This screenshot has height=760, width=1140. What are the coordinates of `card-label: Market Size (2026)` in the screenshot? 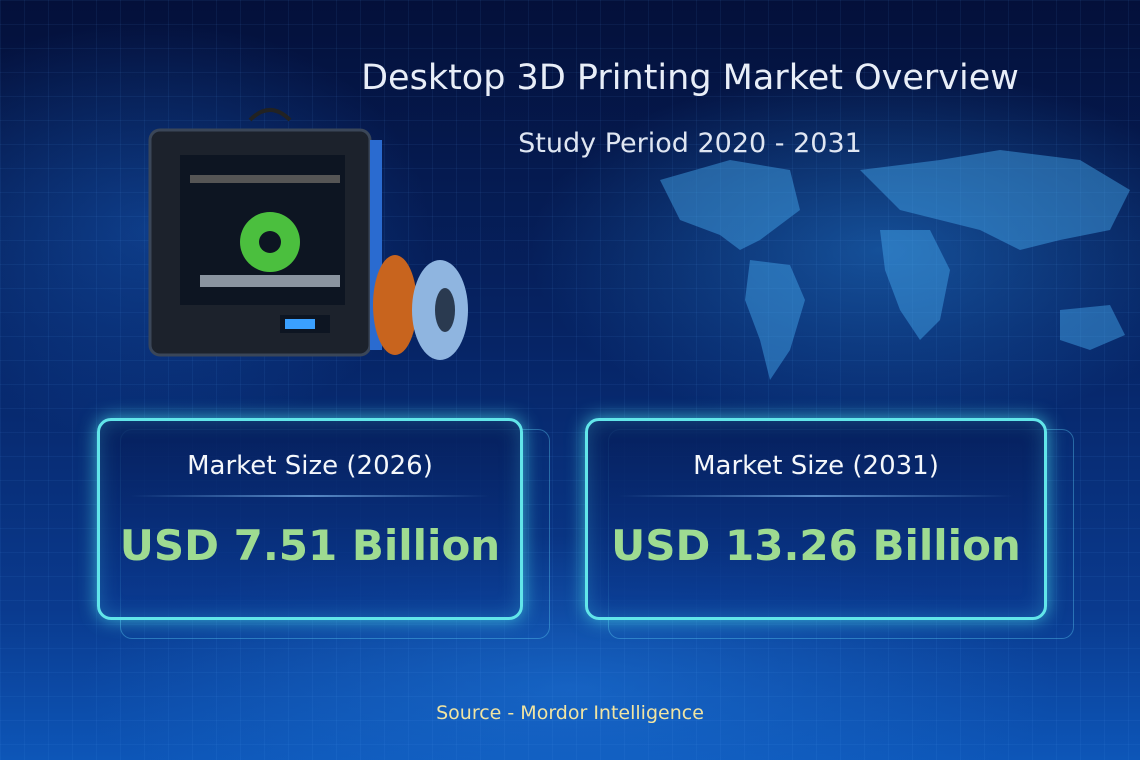 It's located at (310, 466).